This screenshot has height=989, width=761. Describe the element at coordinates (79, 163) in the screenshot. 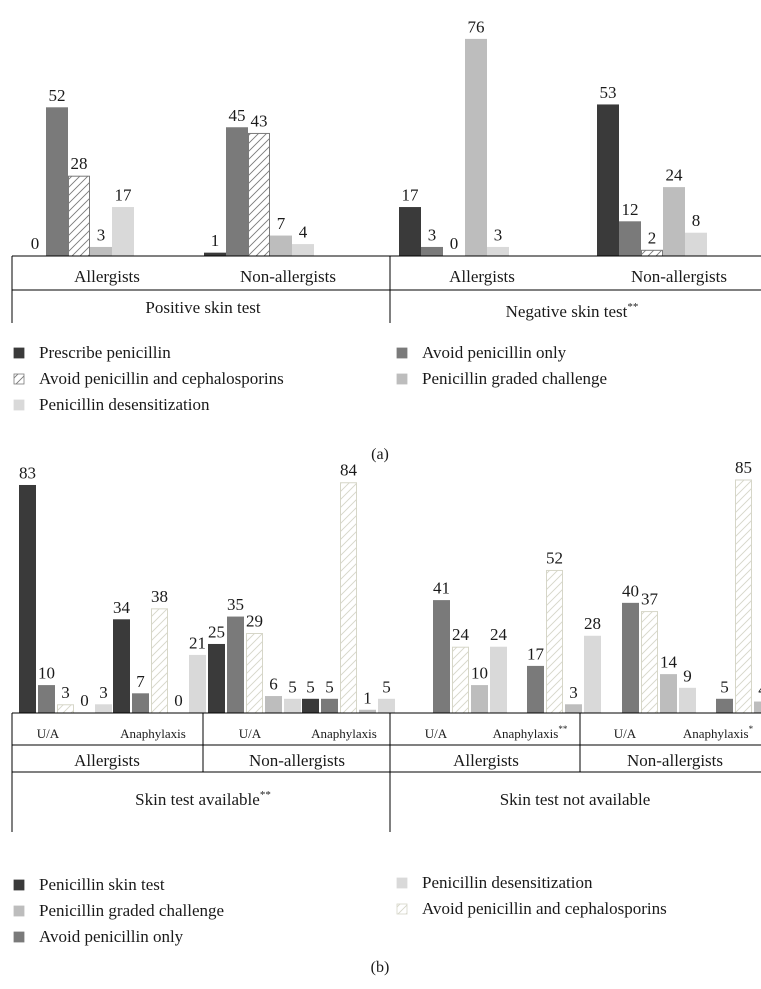

I see `bar-value-label: 28` at that location.